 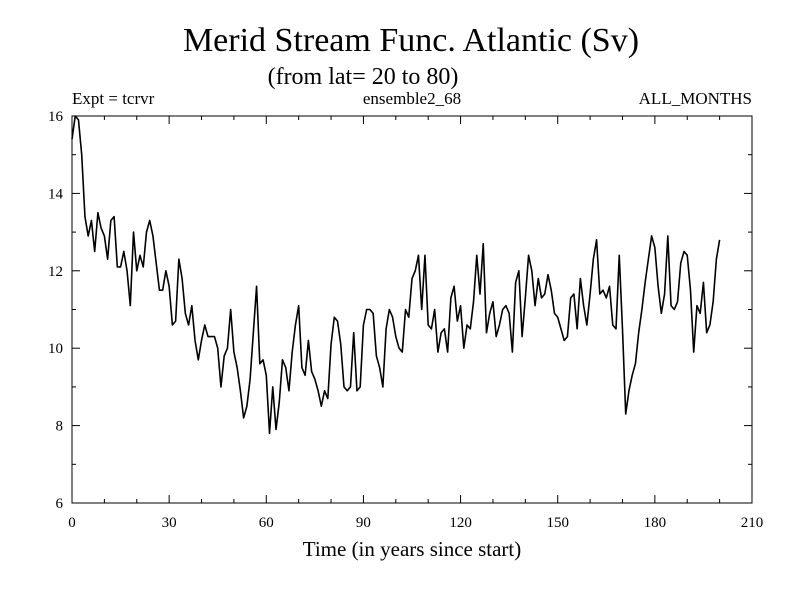 What do you see at coordinates (363, 523) in the screenshot?
I see `x-tick-label: 90` at bounding box center [363, 523].